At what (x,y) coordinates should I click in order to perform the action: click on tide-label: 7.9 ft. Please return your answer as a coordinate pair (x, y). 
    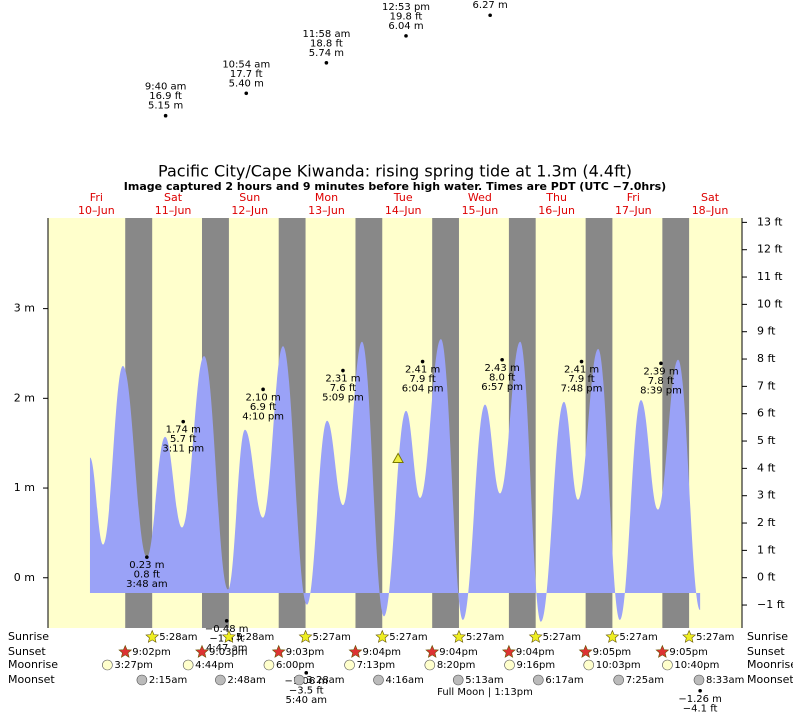
    Looking at the image, I should click on (422, 379).